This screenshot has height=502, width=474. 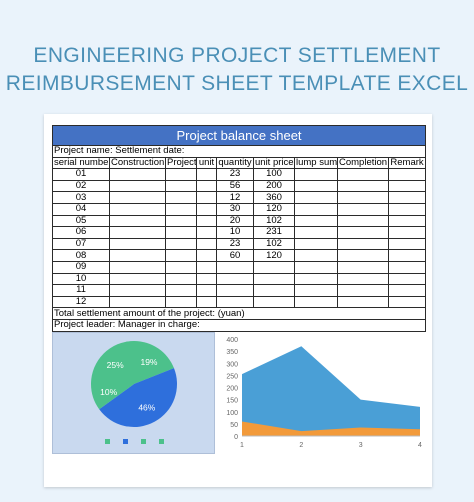 What do you see at coordinates (239, 135) in the screenshot?
I see `sheet-title: Project balance sheet` at bounding box center [239, 135].